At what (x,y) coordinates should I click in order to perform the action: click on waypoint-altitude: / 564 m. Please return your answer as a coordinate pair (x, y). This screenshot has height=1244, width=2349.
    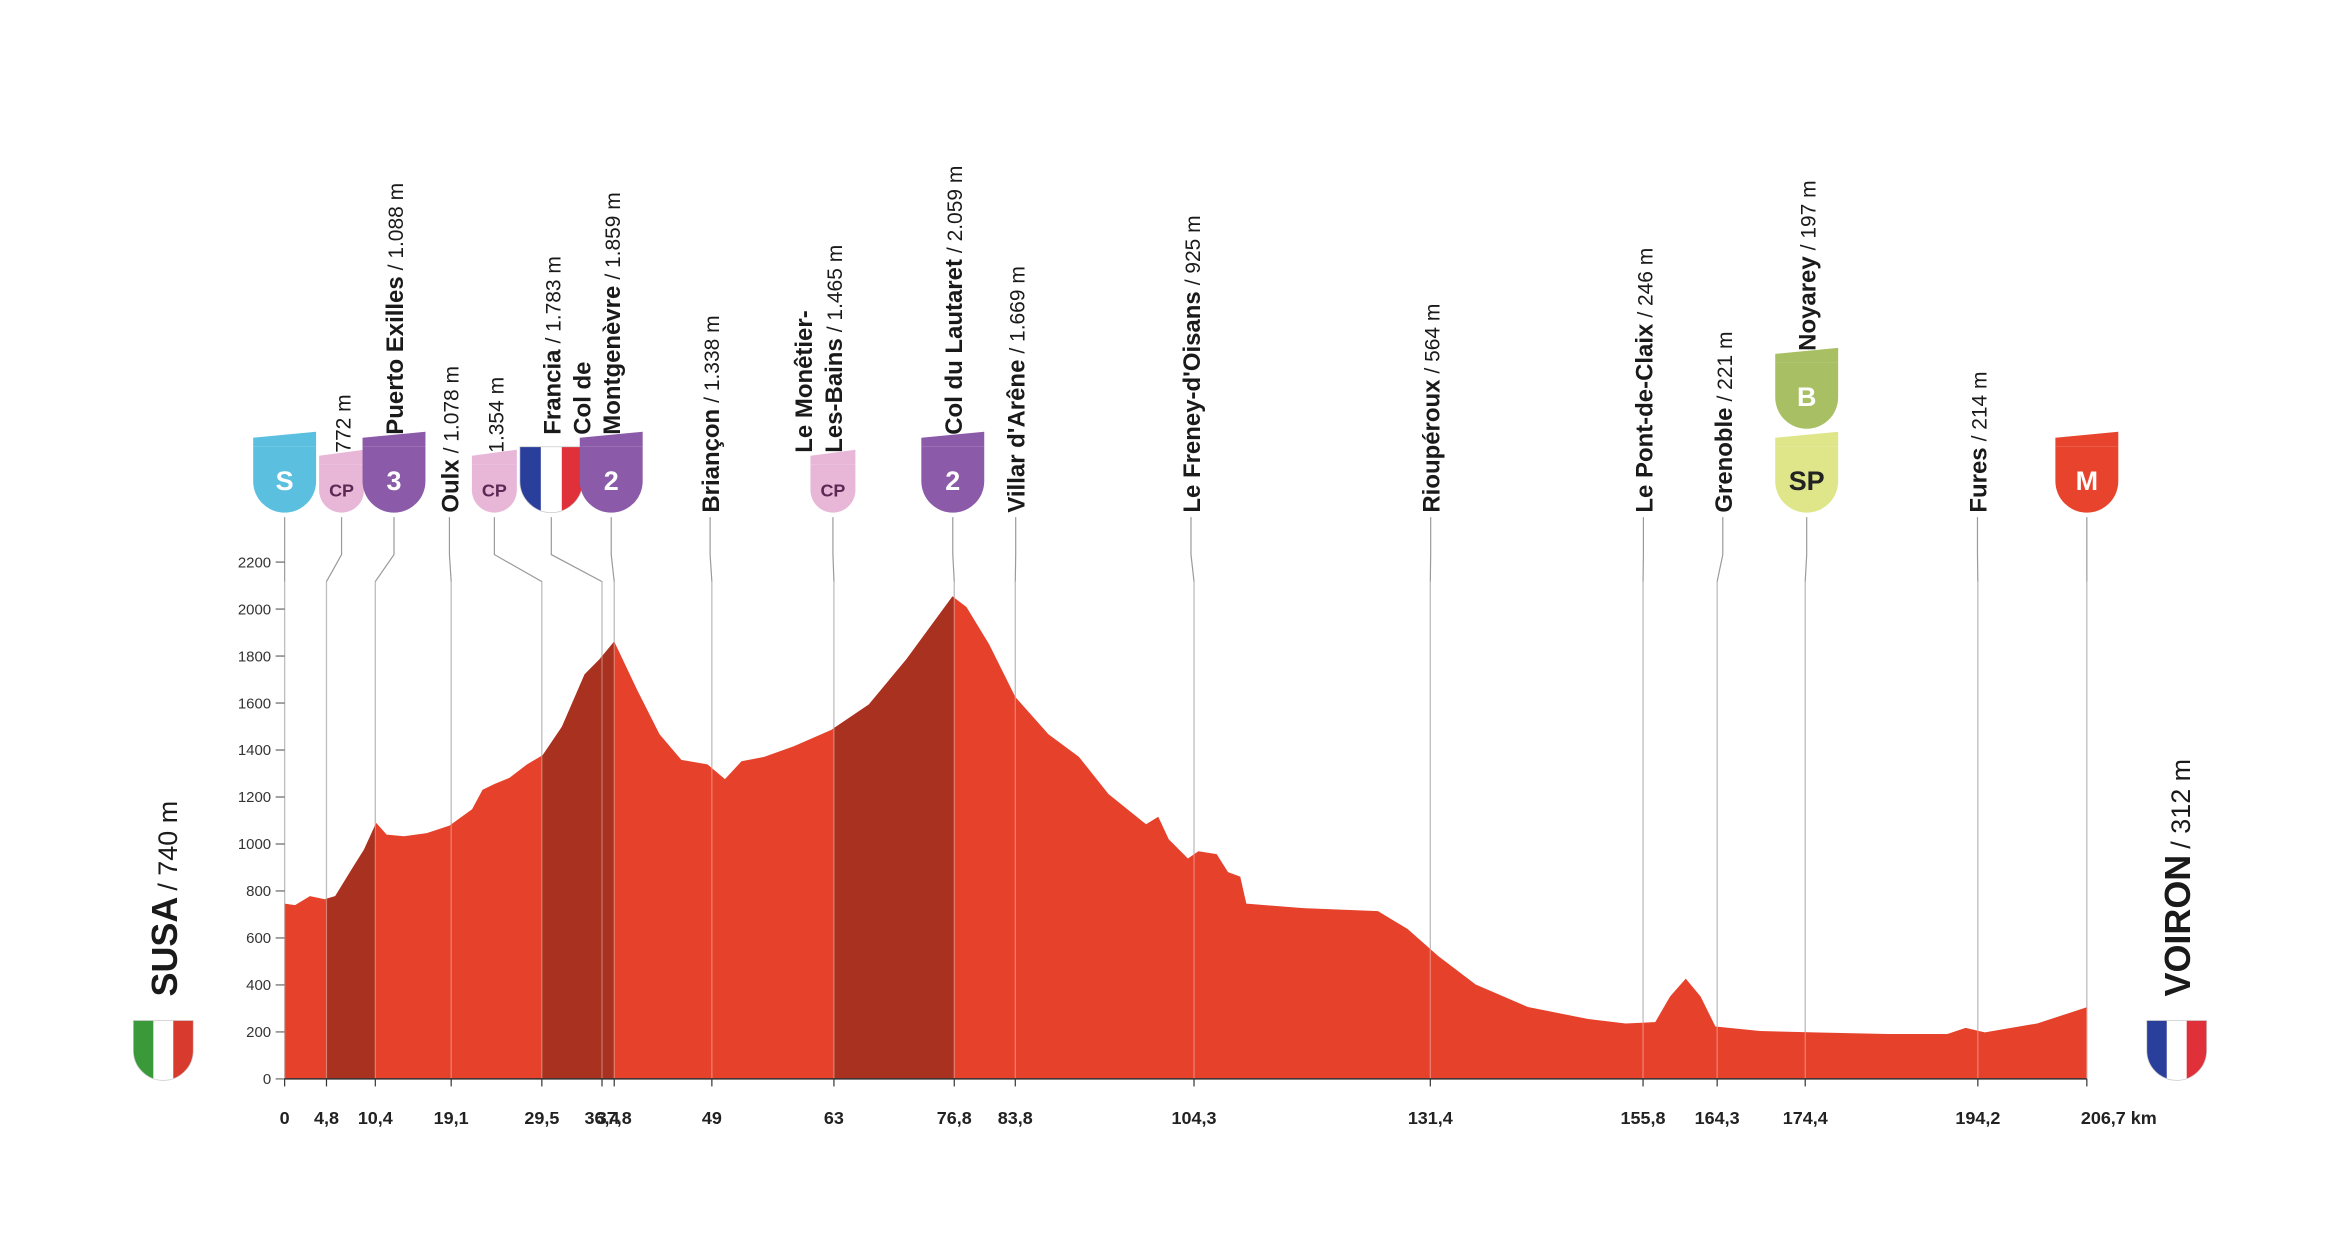
    Looking at the image, I should click on (1433, 339).